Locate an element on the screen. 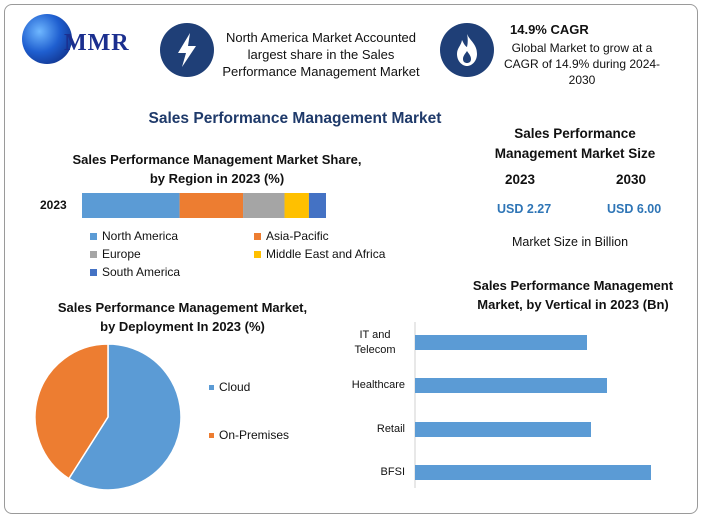 The image size is (702, 518). region-chart-category-label: 2023 is located at coordinates (53, 205).